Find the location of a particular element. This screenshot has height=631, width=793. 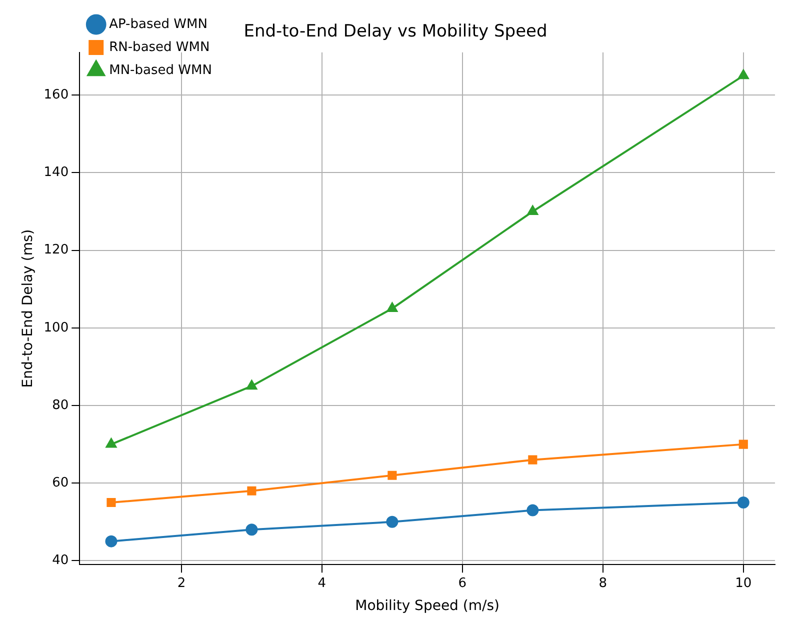

y-tick-label: 140 is located at coordinates (56, 172).